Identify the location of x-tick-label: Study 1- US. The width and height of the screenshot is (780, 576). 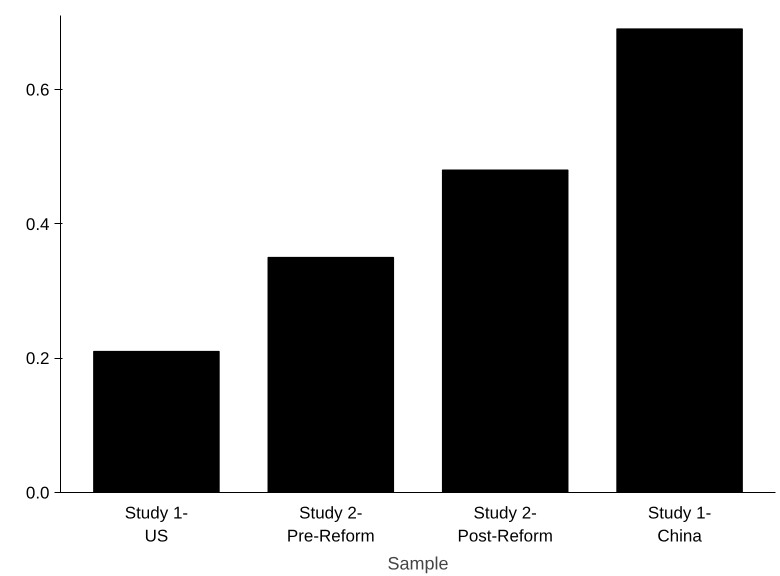
(156, 525).